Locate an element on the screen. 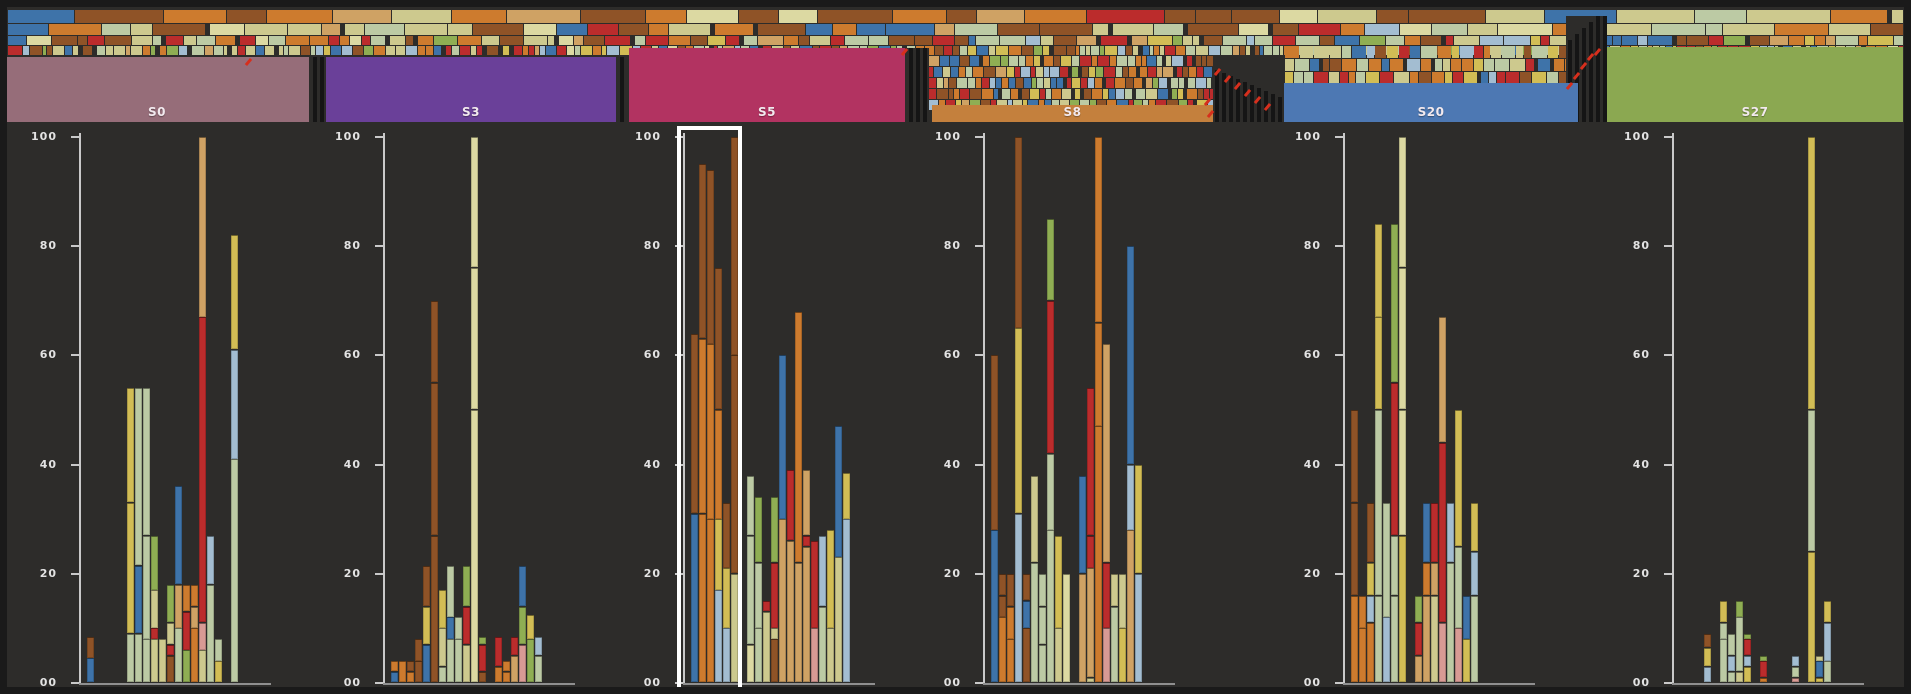 Image resolution: width=1911 pixels, height=694 pixels. barcode-stripe is located at coordinates (1224, 97).